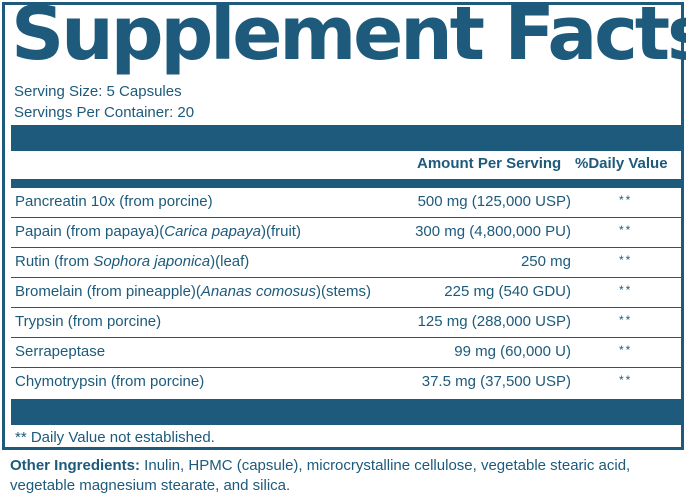 The image size is (686, 498). Describe the element at coordinates (258, 291) in the screenshot. I see `ingredient-species: Ananas comosus` at that location.